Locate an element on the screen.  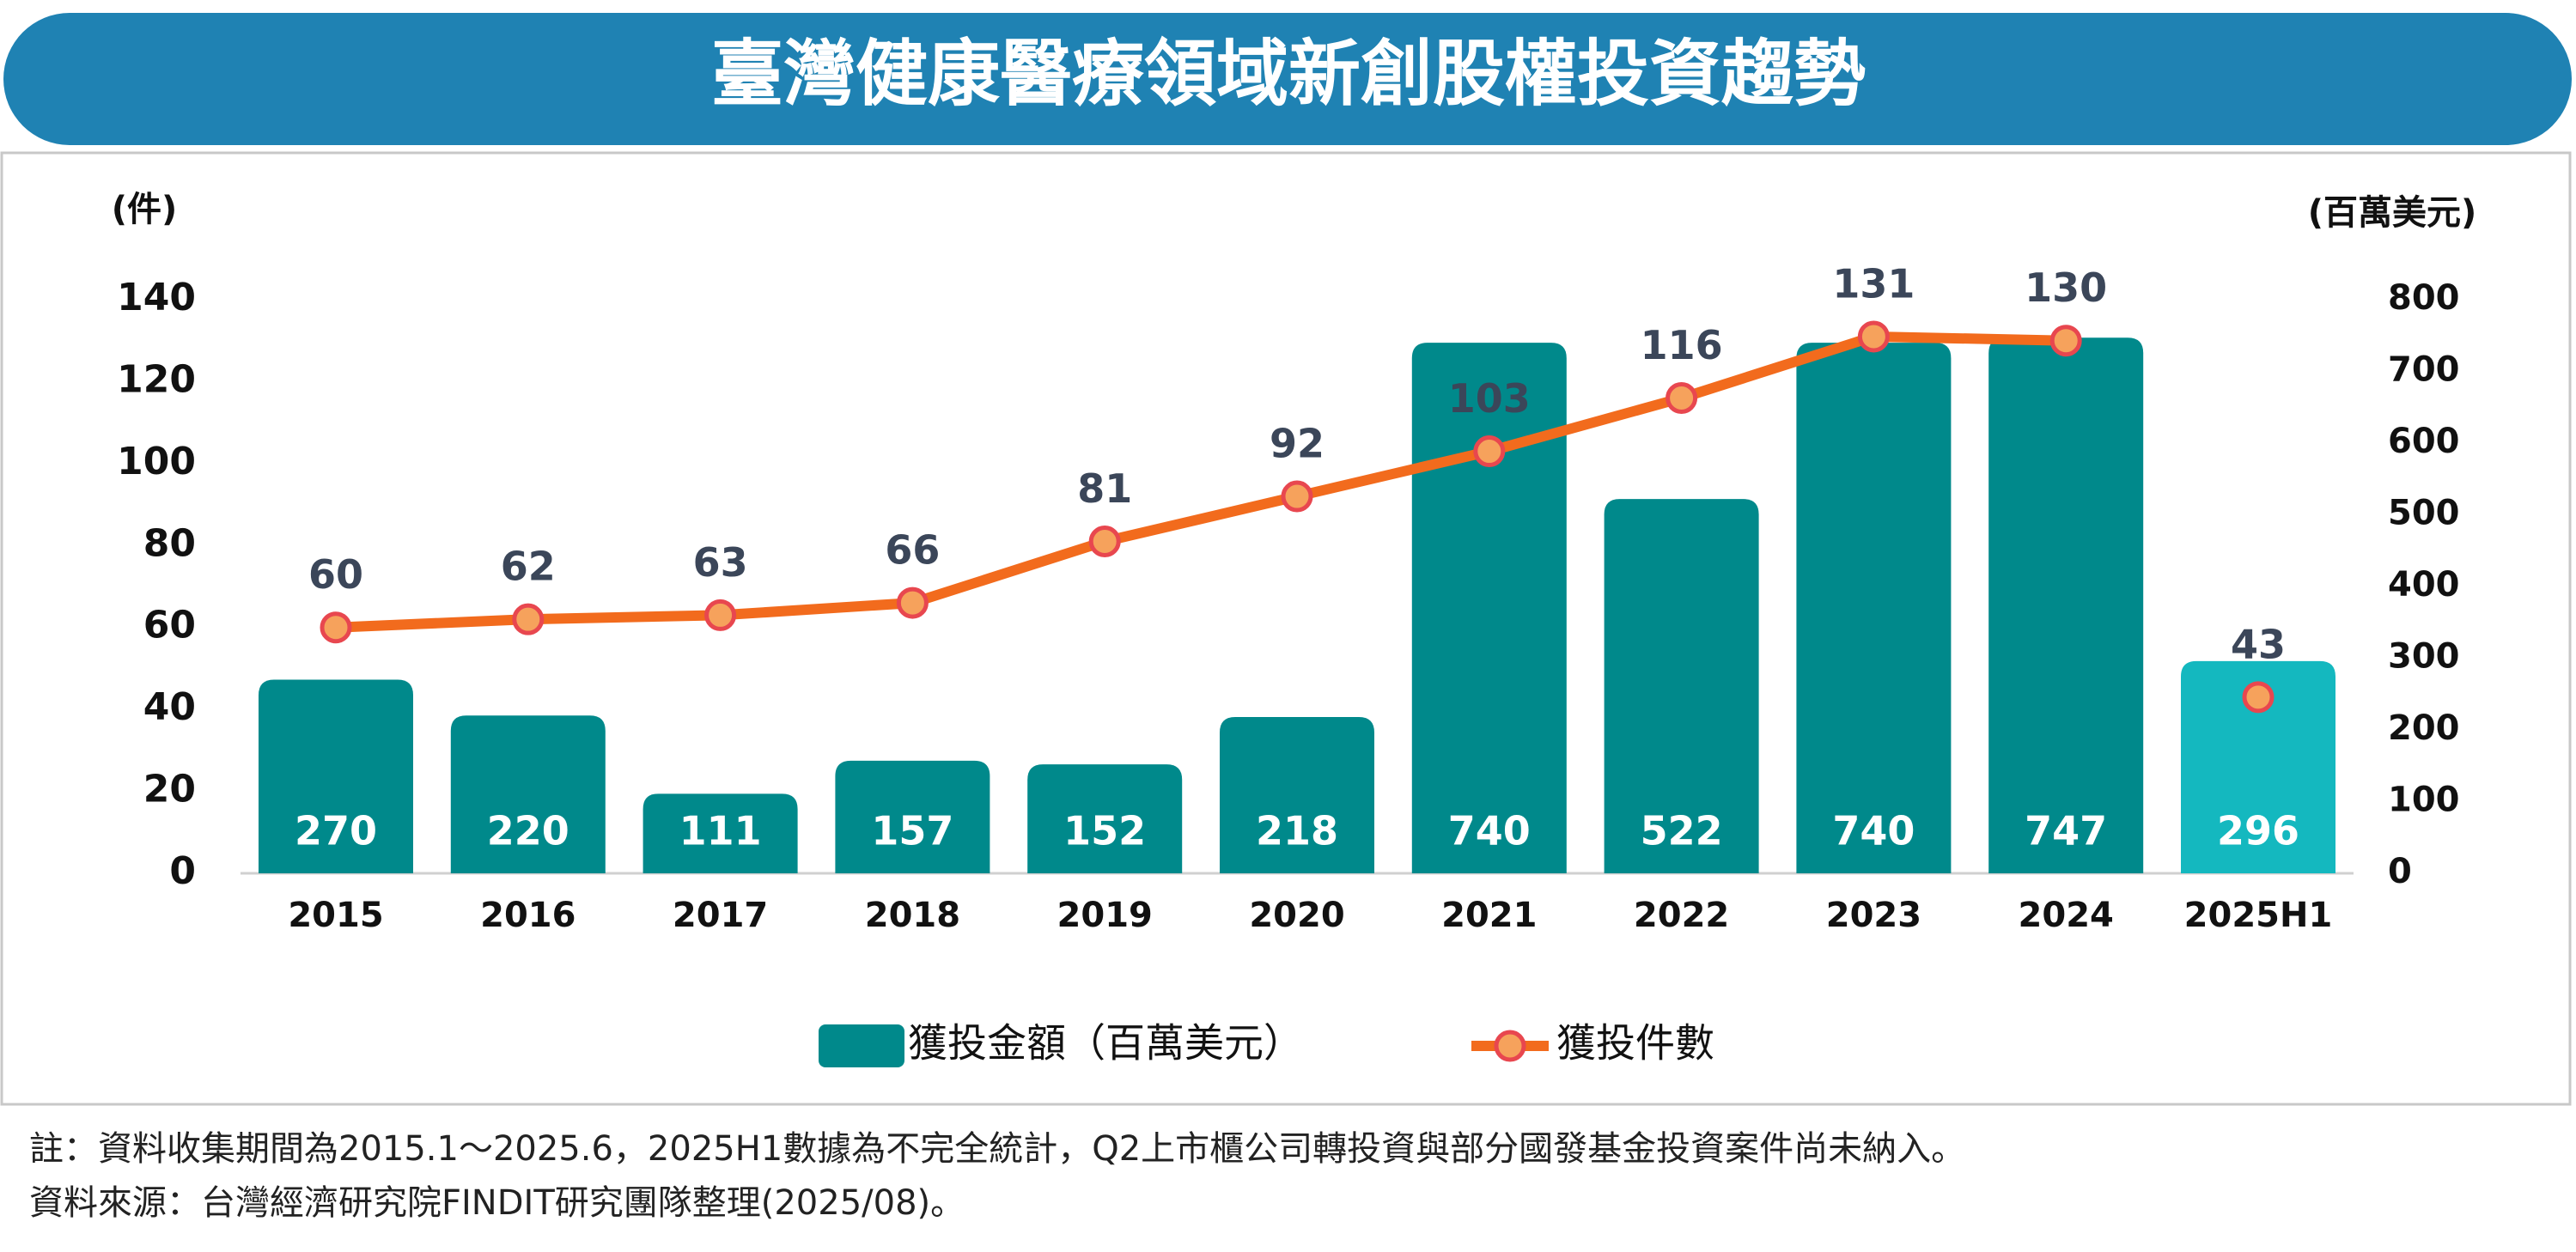
bar-value-label: 747 is located at coordinates (2066, 831).